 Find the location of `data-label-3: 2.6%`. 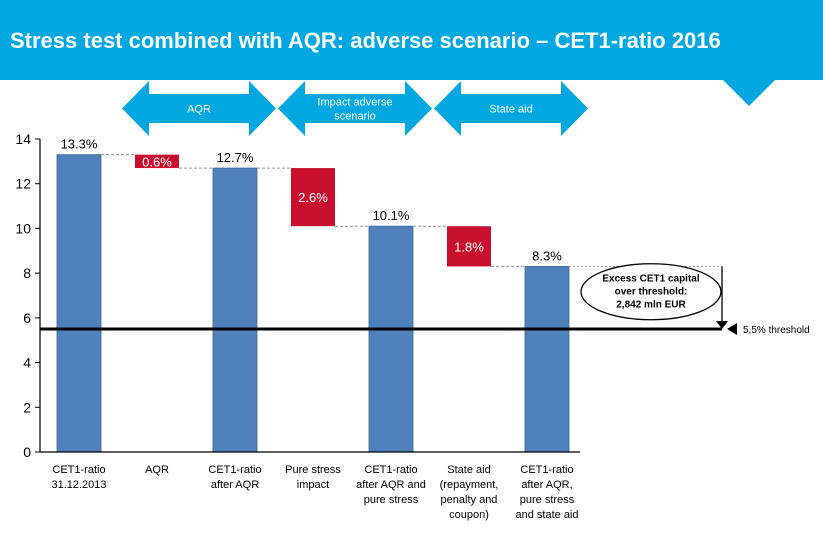

data-label-3: 2.6% is located at coordinates (313, 197).